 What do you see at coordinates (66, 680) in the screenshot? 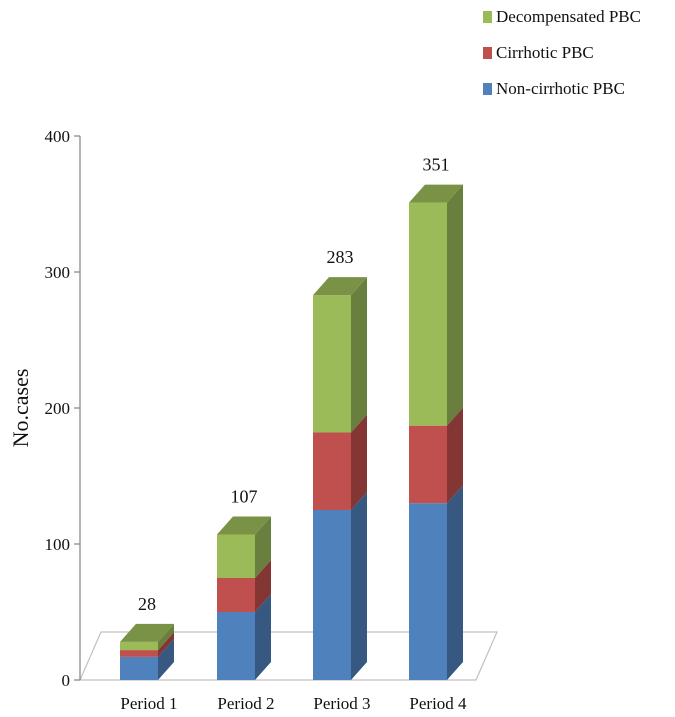
I see `y-tick-label: 0` at bounding box center [66, 680].